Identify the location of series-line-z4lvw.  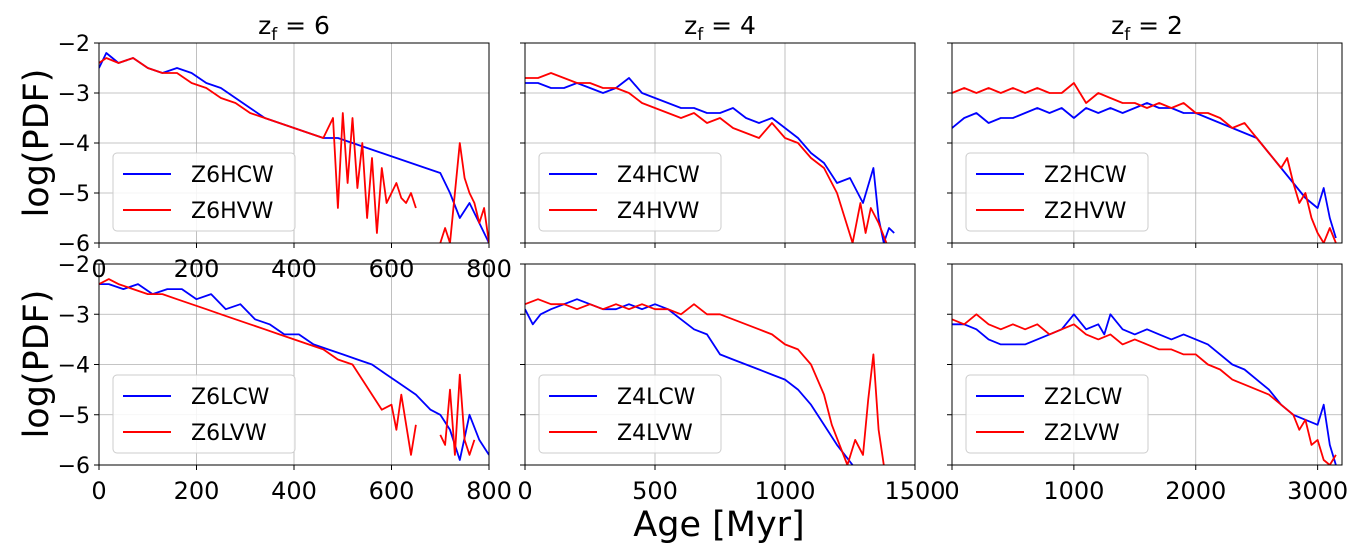
(705, 381).